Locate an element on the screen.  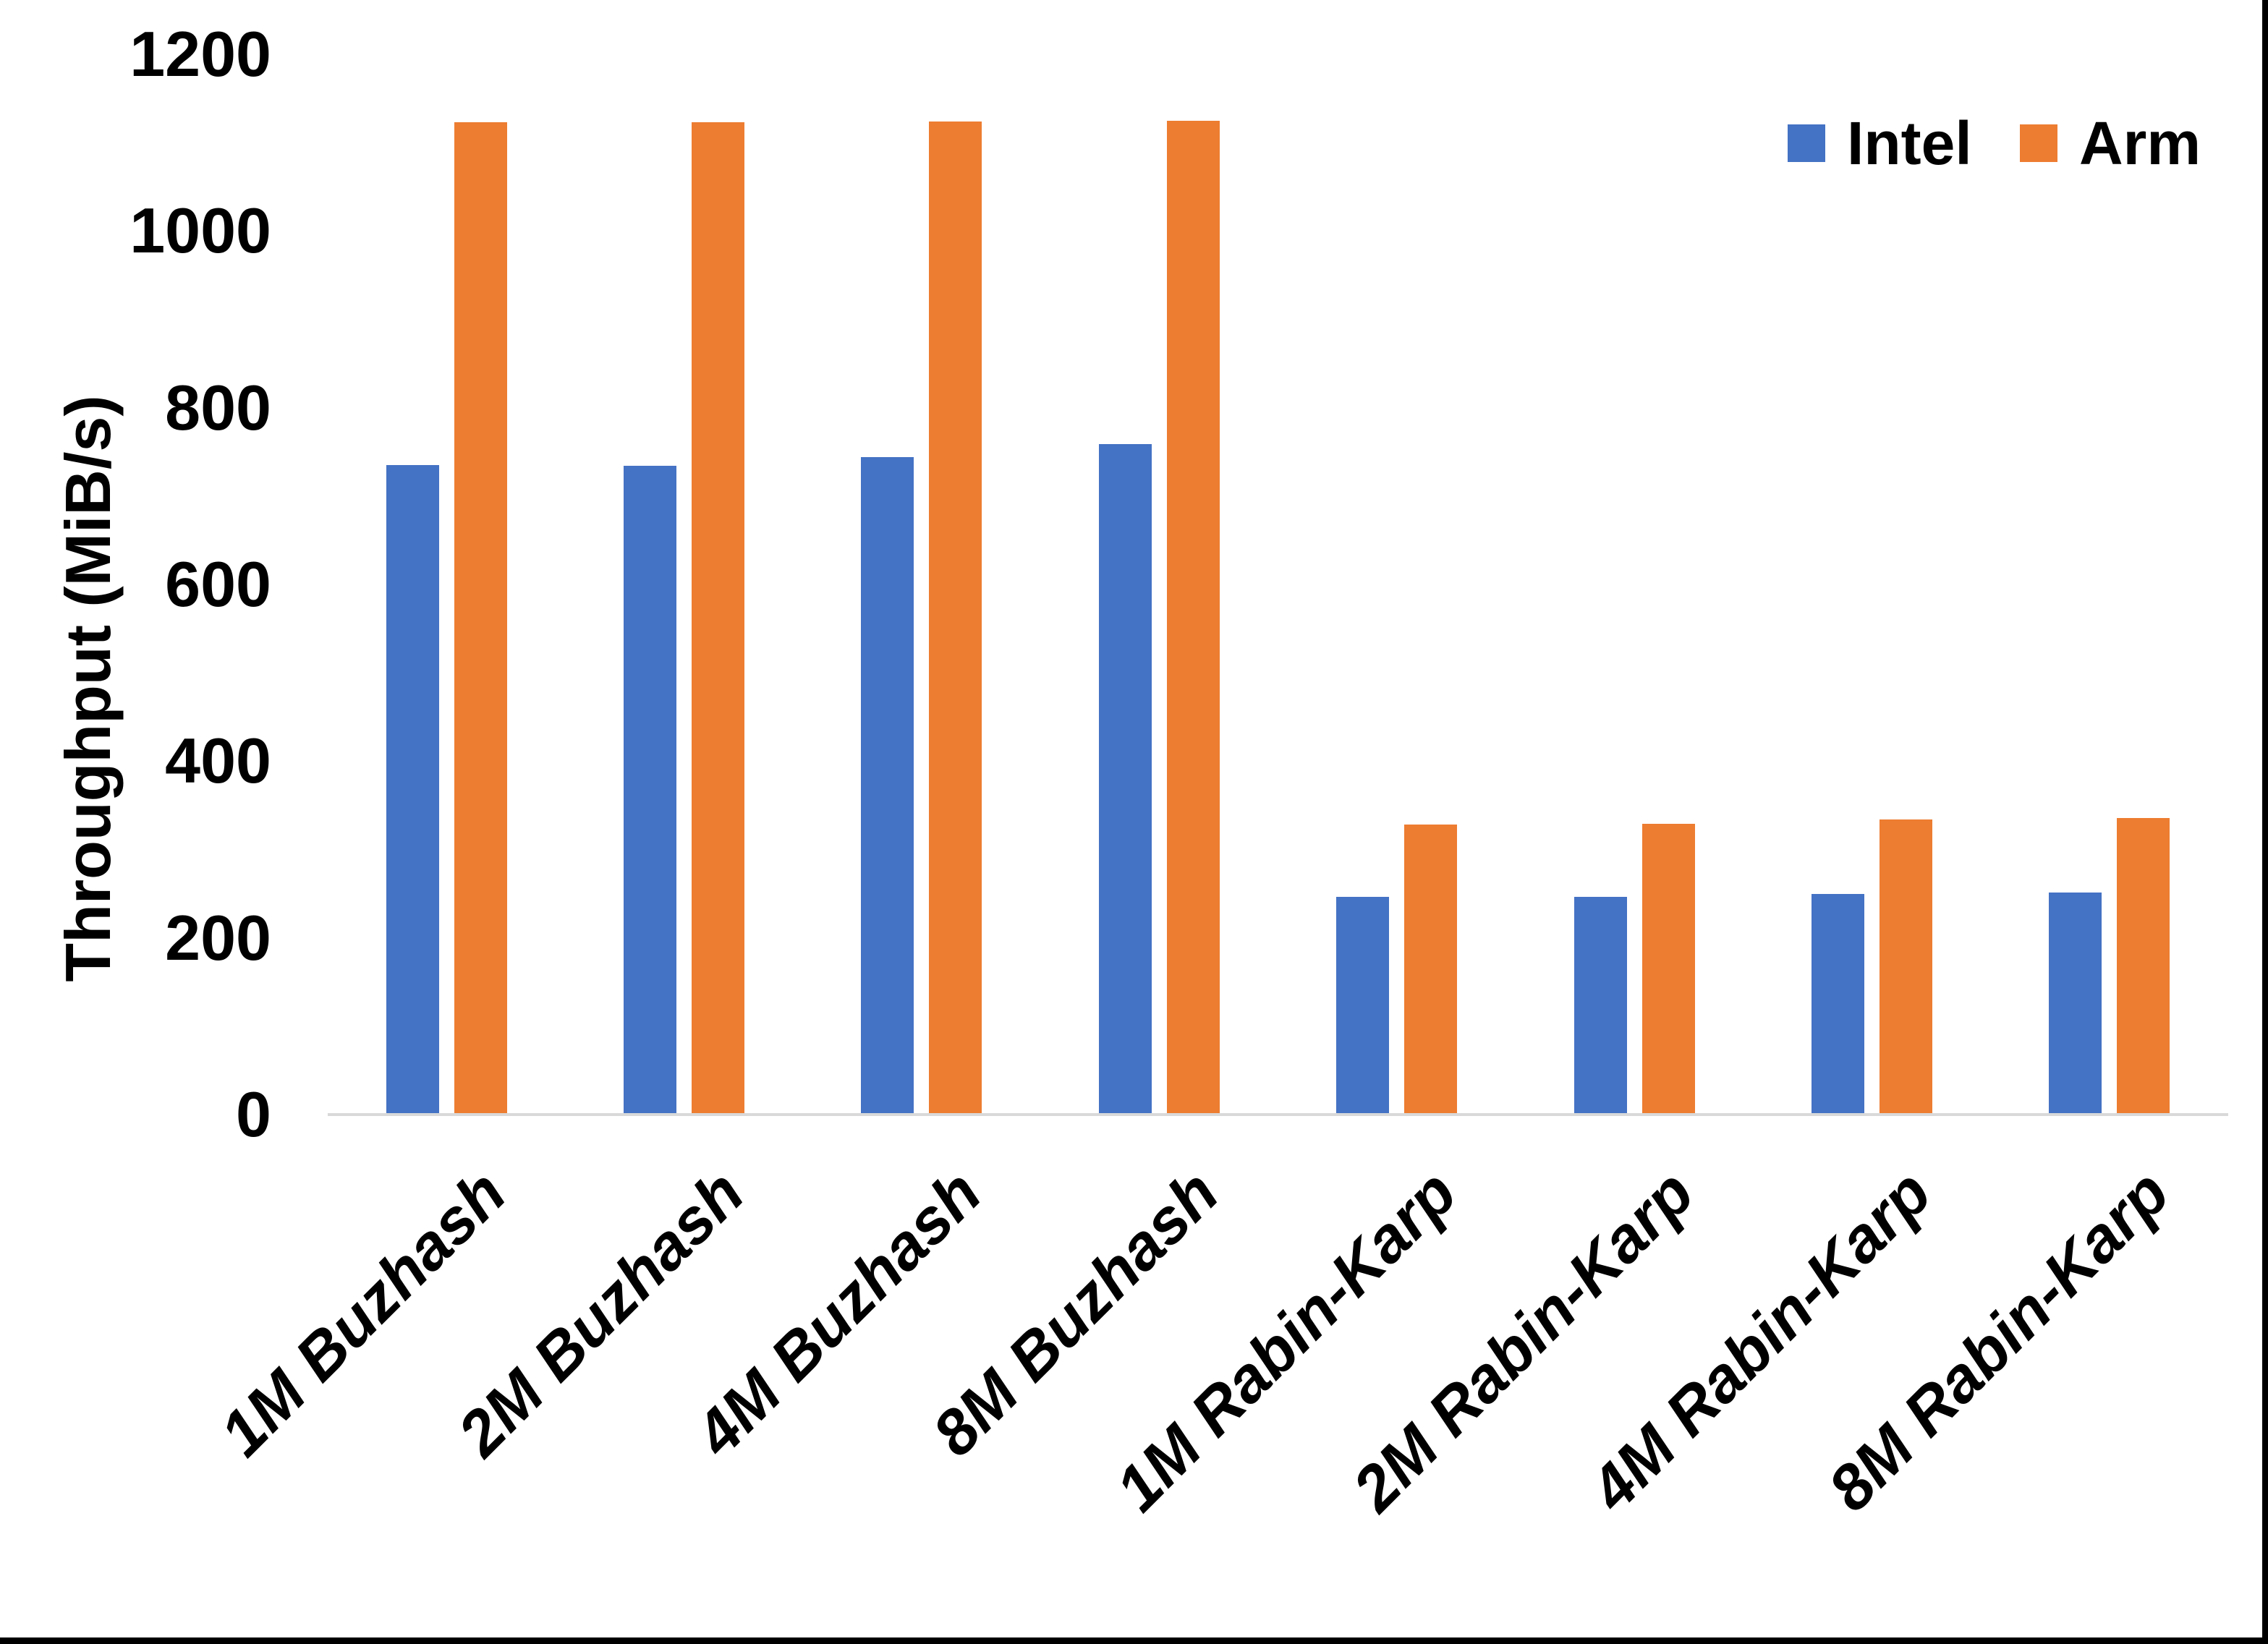
bar-arm-2m-rabin-karp is located at coordinates (1668, 969).